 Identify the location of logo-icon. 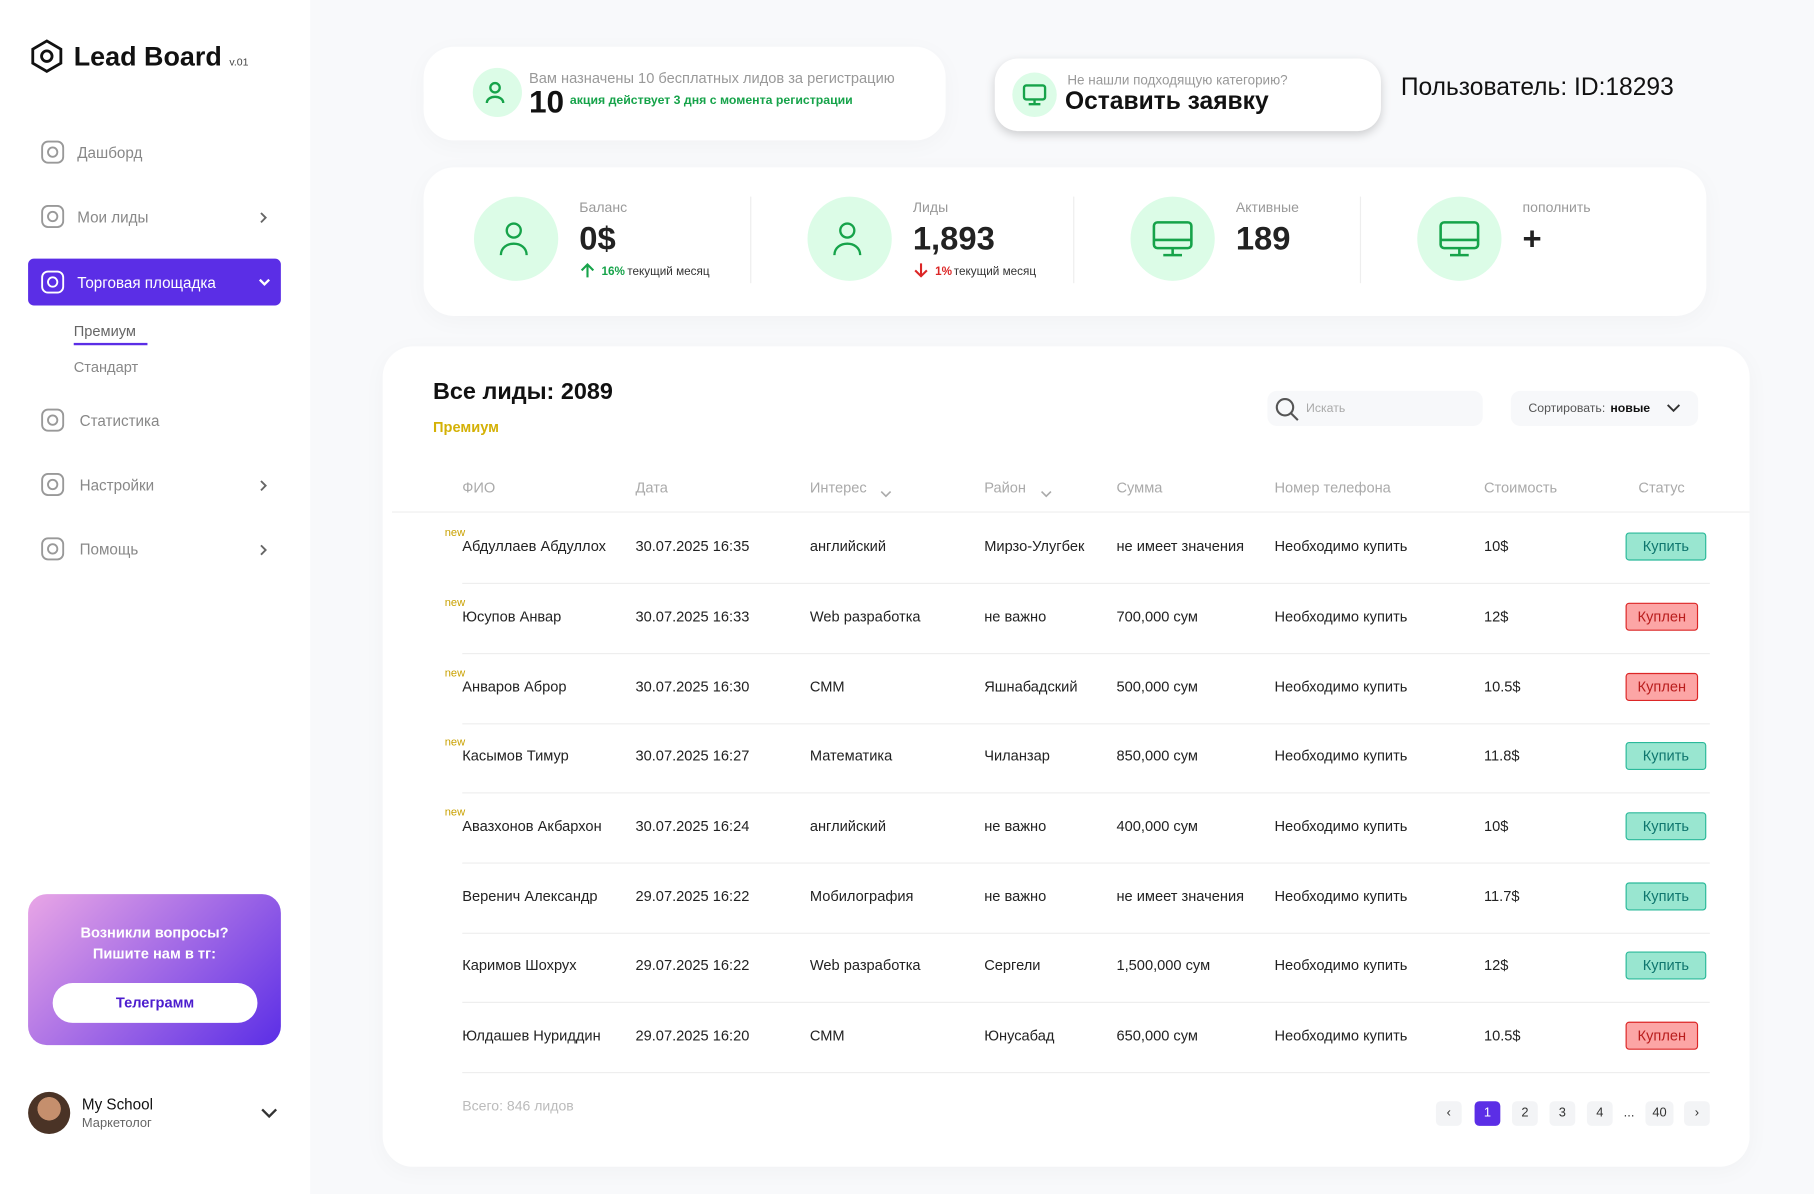
(47, 56).